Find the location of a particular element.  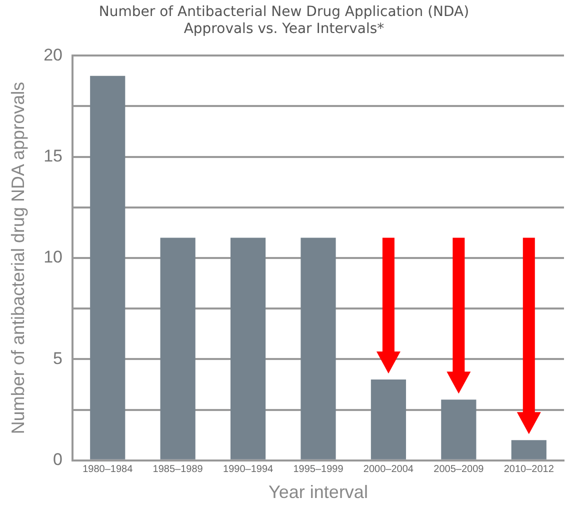

y-tick-label: 20 is located at coordinates (53, 54).